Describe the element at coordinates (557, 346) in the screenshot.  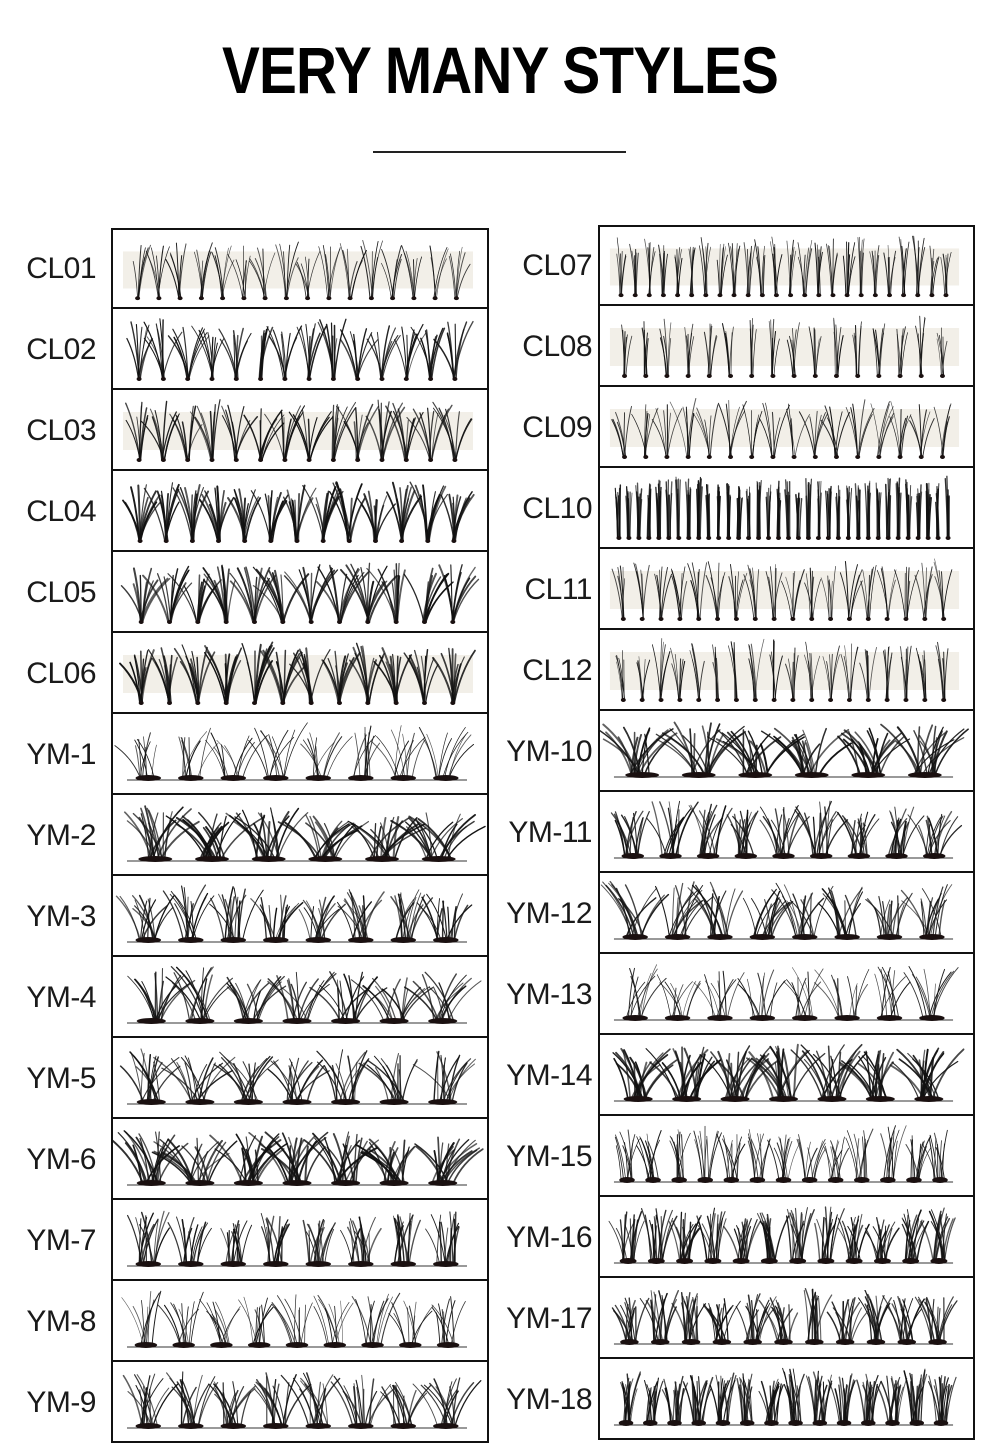
I see `style-code-label: CL08` at that location.